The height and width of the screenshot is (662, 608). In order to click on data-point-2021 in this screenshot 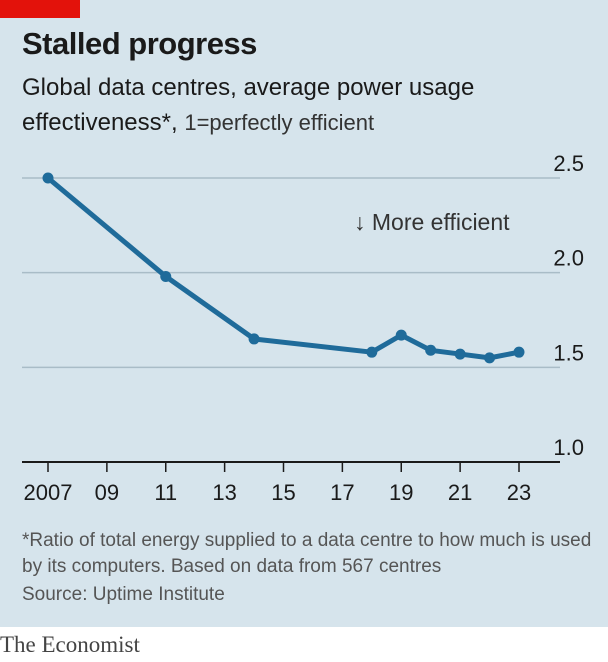, I will do `click(460, 354)`.